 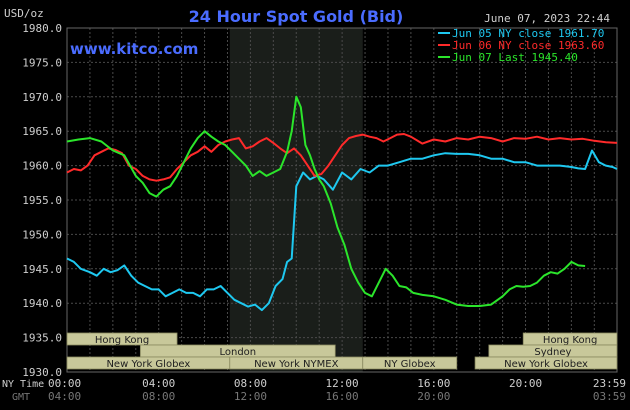 I want to click on legend-entry: Jun 06 NY close 1963.60, so click(x=528, y=45).